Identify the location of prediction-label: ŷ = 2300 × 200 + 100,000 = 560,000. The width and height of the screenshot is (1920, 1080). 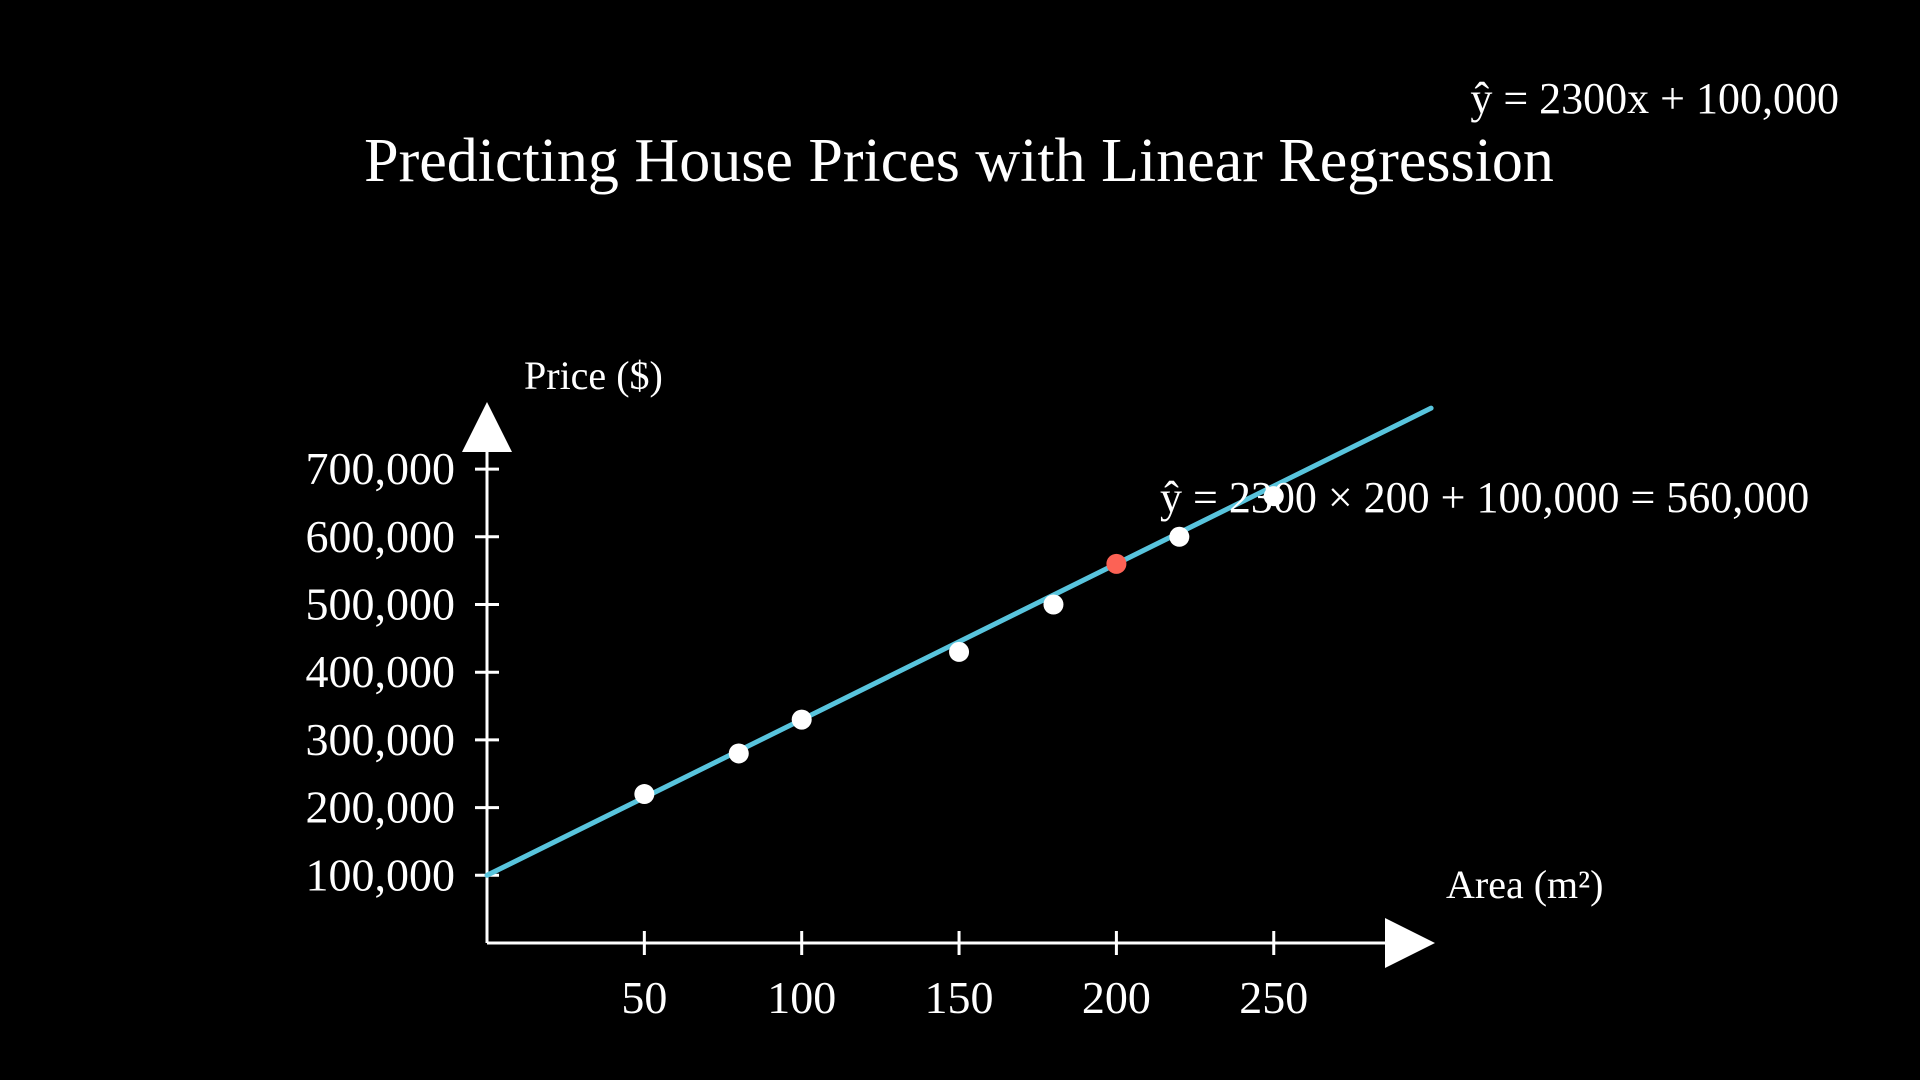
(1484, 497).